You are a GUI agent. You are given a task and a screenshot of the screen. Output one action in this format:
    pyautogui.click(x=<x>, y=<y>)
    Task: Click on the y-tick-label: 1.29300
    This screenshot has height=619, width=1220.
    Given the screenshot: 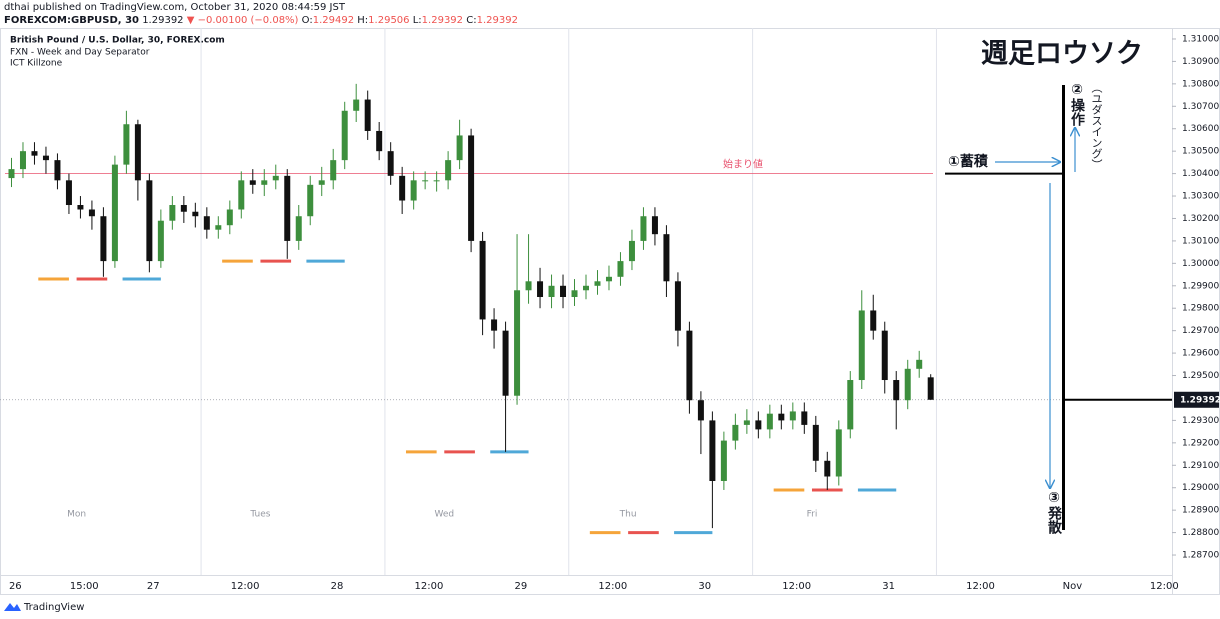 What is the action you would take?
    pyautogui.click(x=1200, y=421)
    